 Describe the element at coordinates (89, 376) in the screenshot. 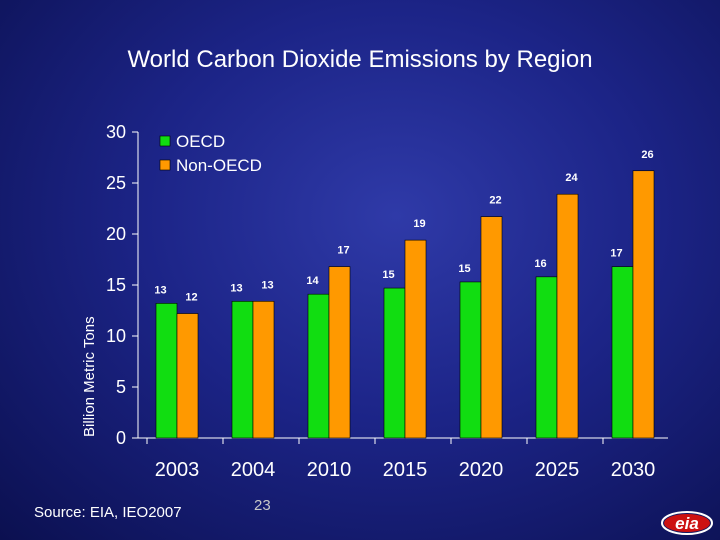

I see `y-axis-title: Billion Metric Tons` at that location.